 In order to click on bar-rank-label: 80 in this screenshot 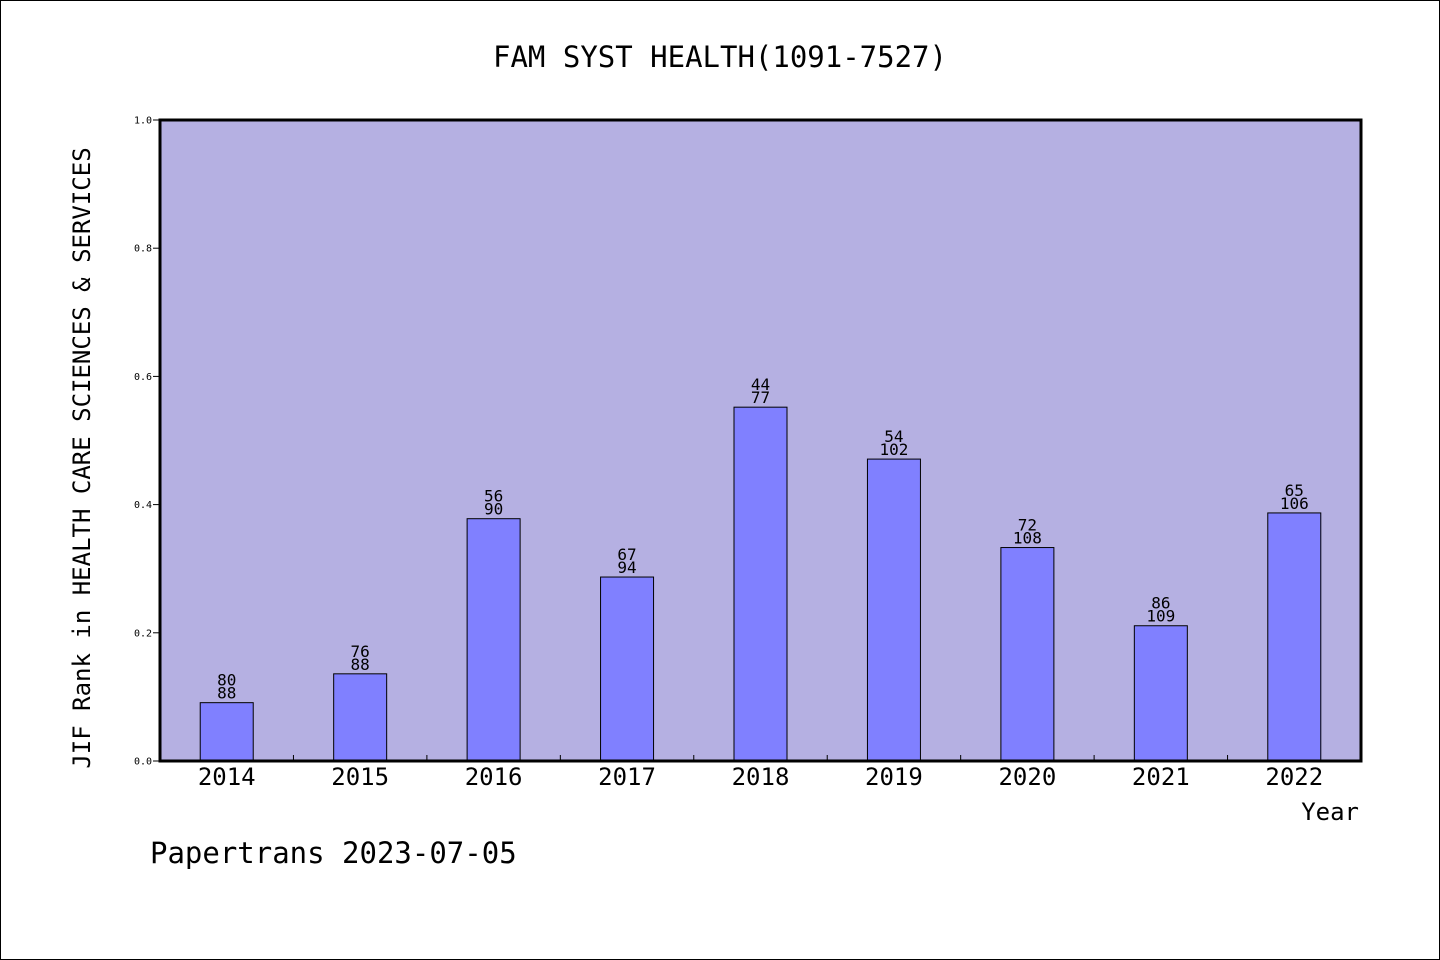, I will do `click(226, 680)`.